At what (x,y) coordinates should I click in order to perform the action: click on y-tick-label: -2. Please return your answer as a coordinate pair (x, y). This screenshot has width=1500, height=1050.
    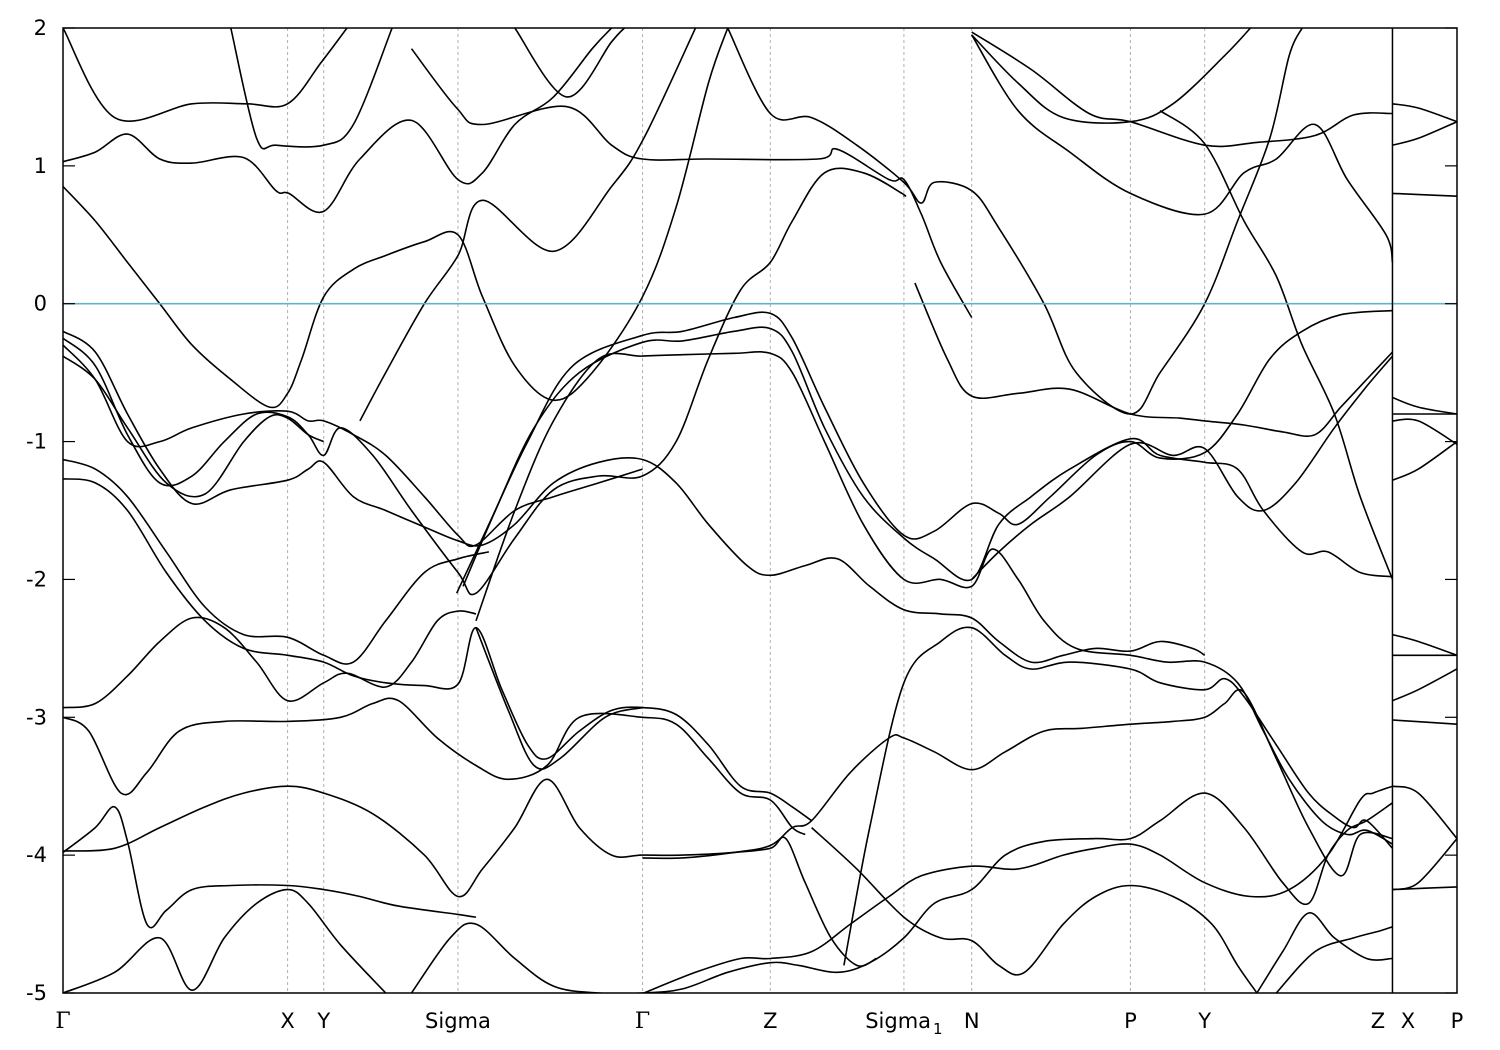
    Looking at the image, I should click on (36, 579).